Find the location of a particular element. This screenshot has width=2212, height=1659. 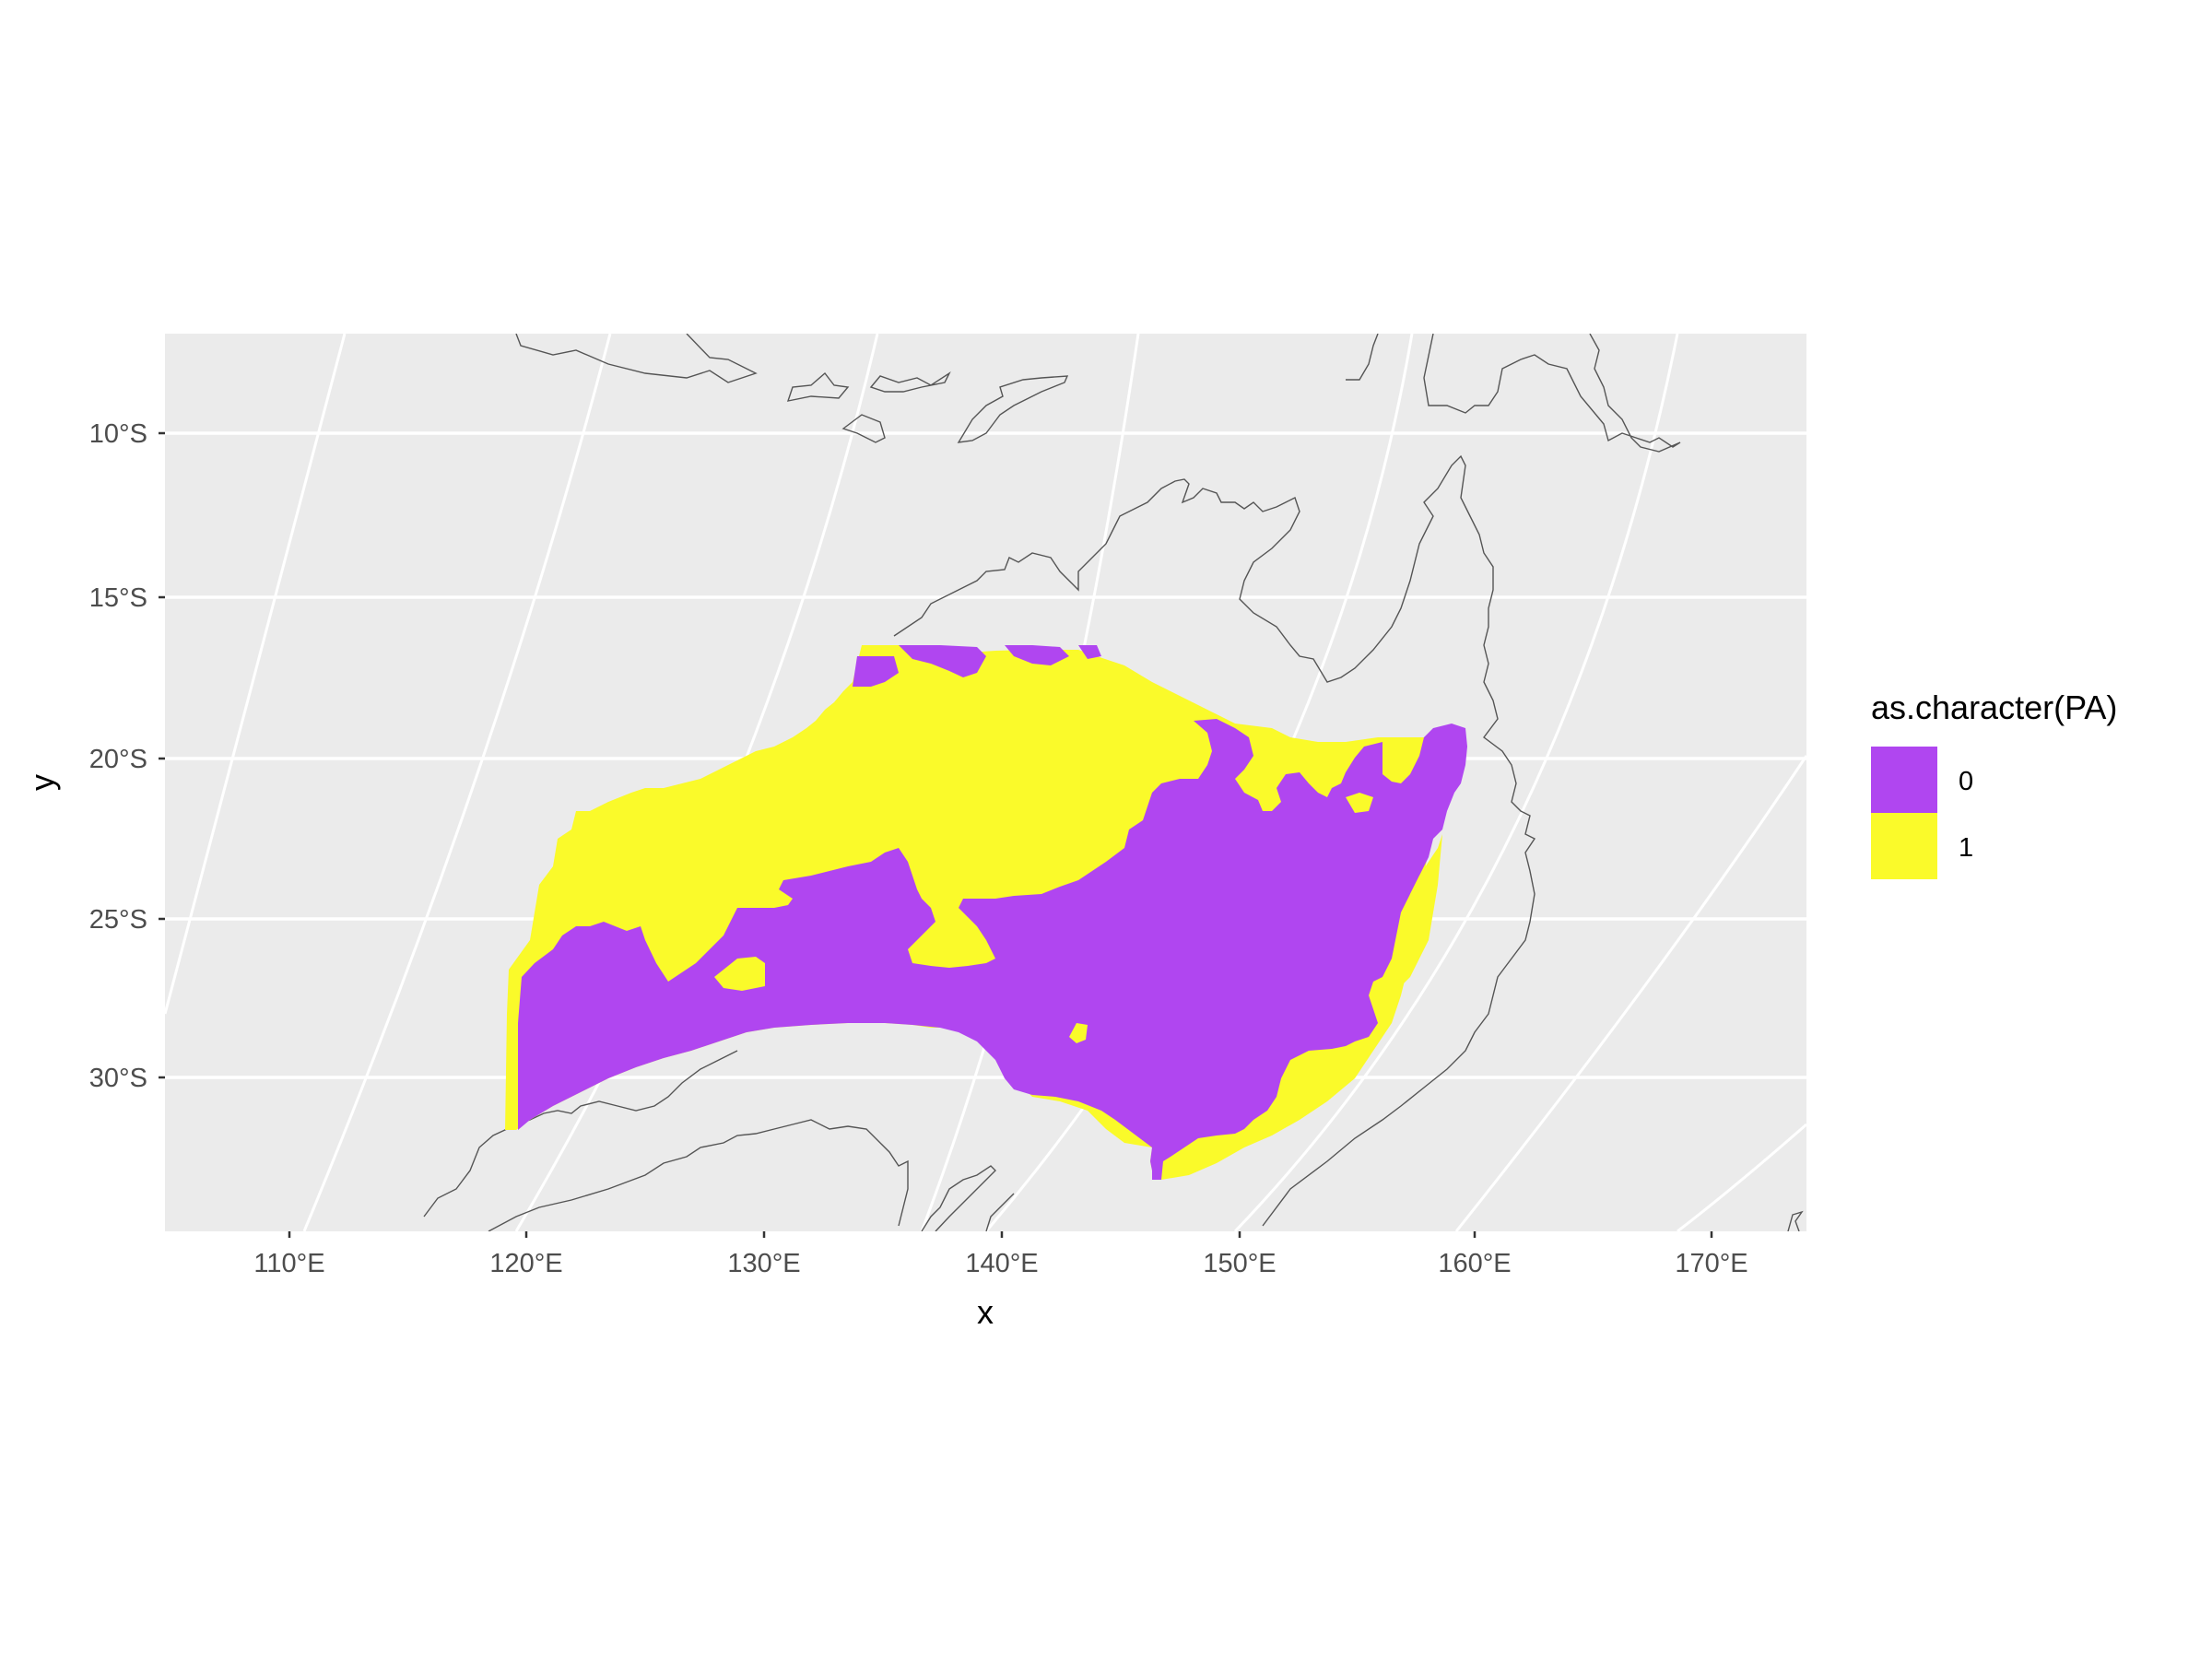

raster-layer is located at coordinates (986, 912).